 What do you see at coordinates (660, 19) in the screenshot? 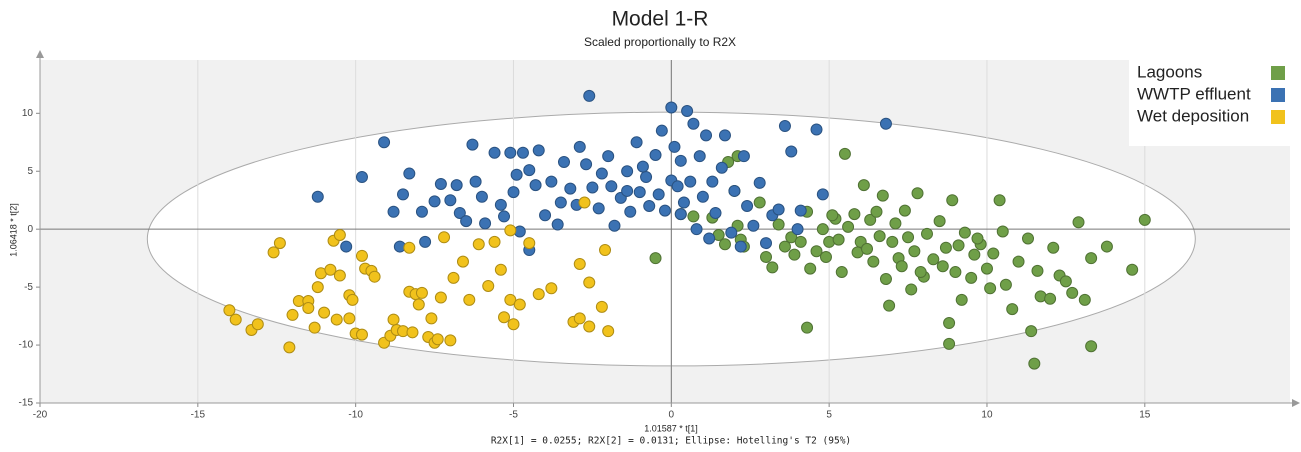
I see `chart-title: Model 1-R` at bounding box center [660, 19].